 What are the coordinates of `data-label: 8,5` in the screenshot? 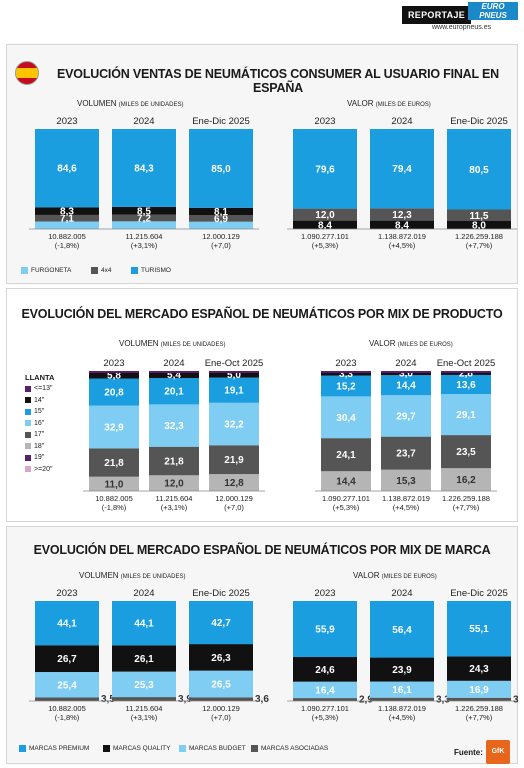 It's located at (144, 211).